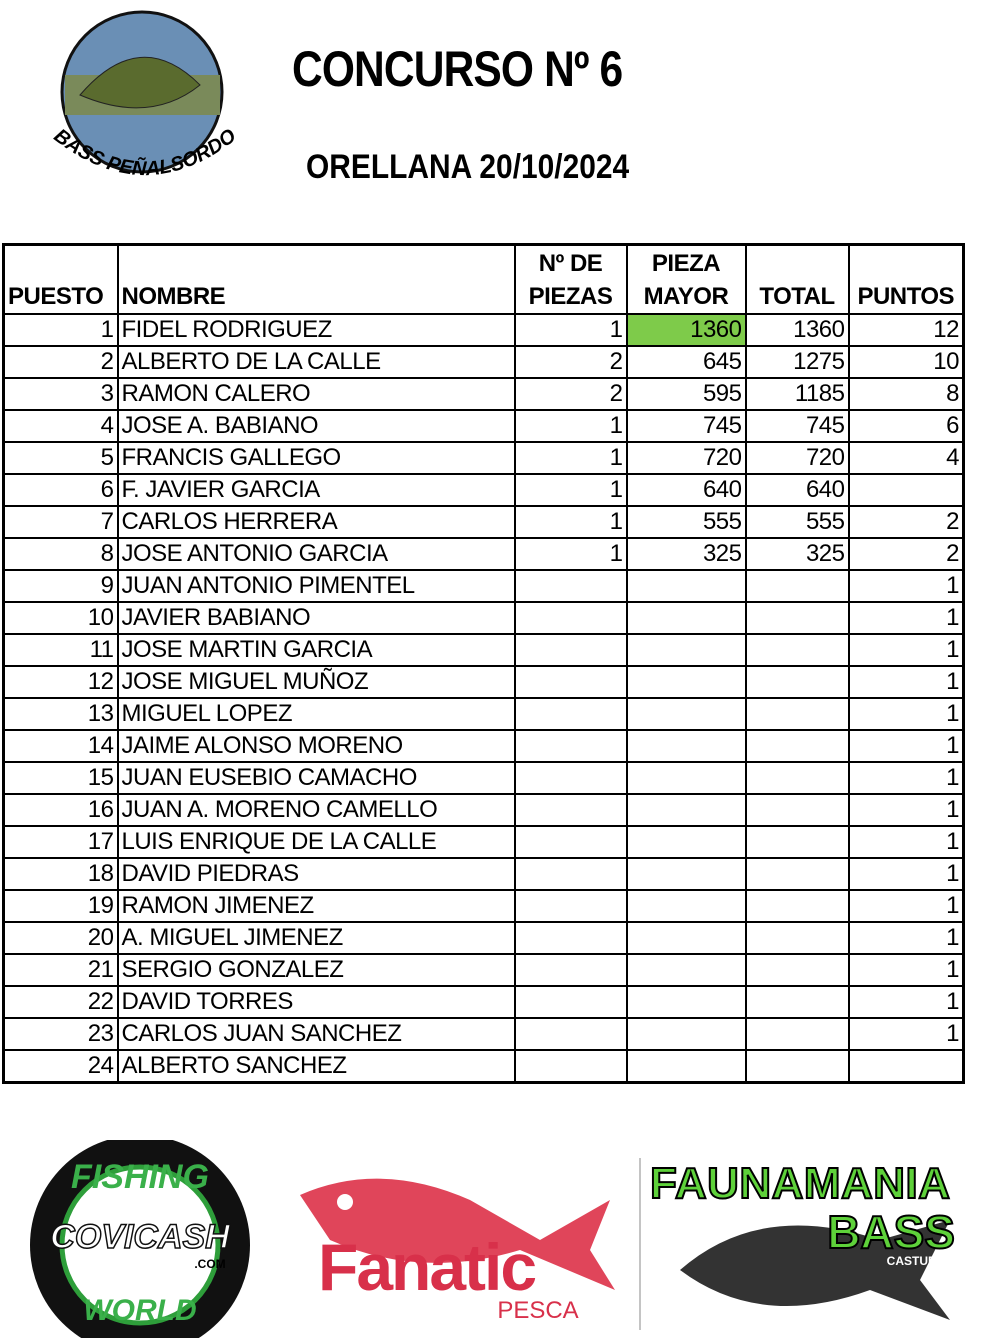 The width and height of the screenshot is (986, 1338). I want to click on table-row: 5 FRANCIS GALLEGO 1 720 720 4, so click(483, 458).